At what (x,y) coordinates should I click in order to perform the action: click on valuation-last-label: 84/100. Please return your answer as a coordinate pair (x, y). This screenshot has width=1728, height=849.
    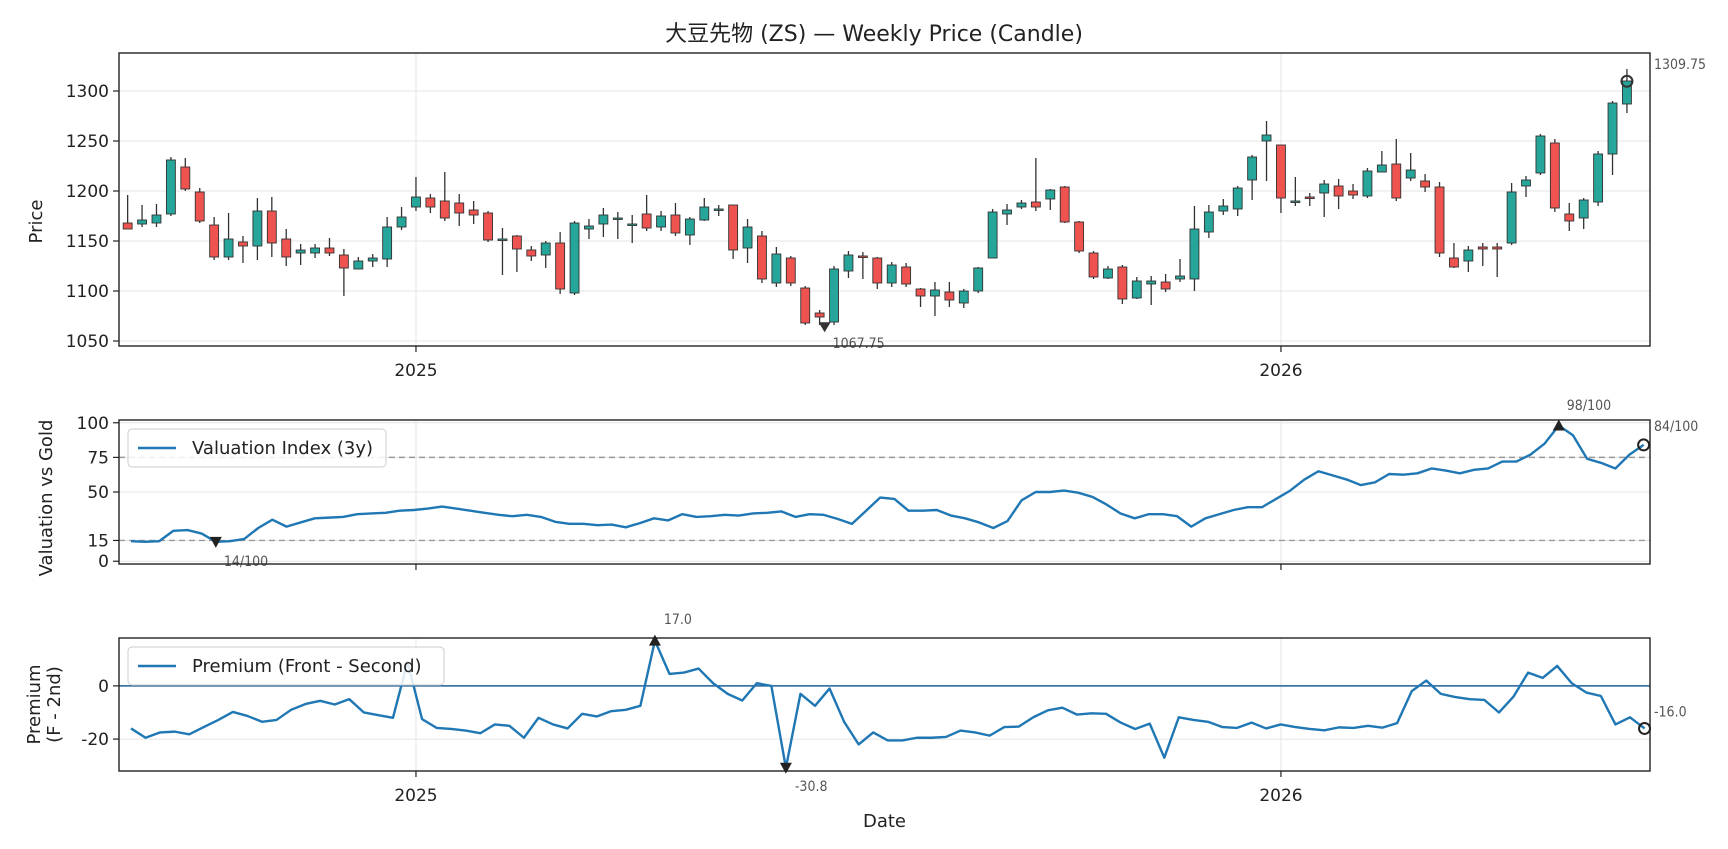
    Looking at the image, I should click on (1676, 427).